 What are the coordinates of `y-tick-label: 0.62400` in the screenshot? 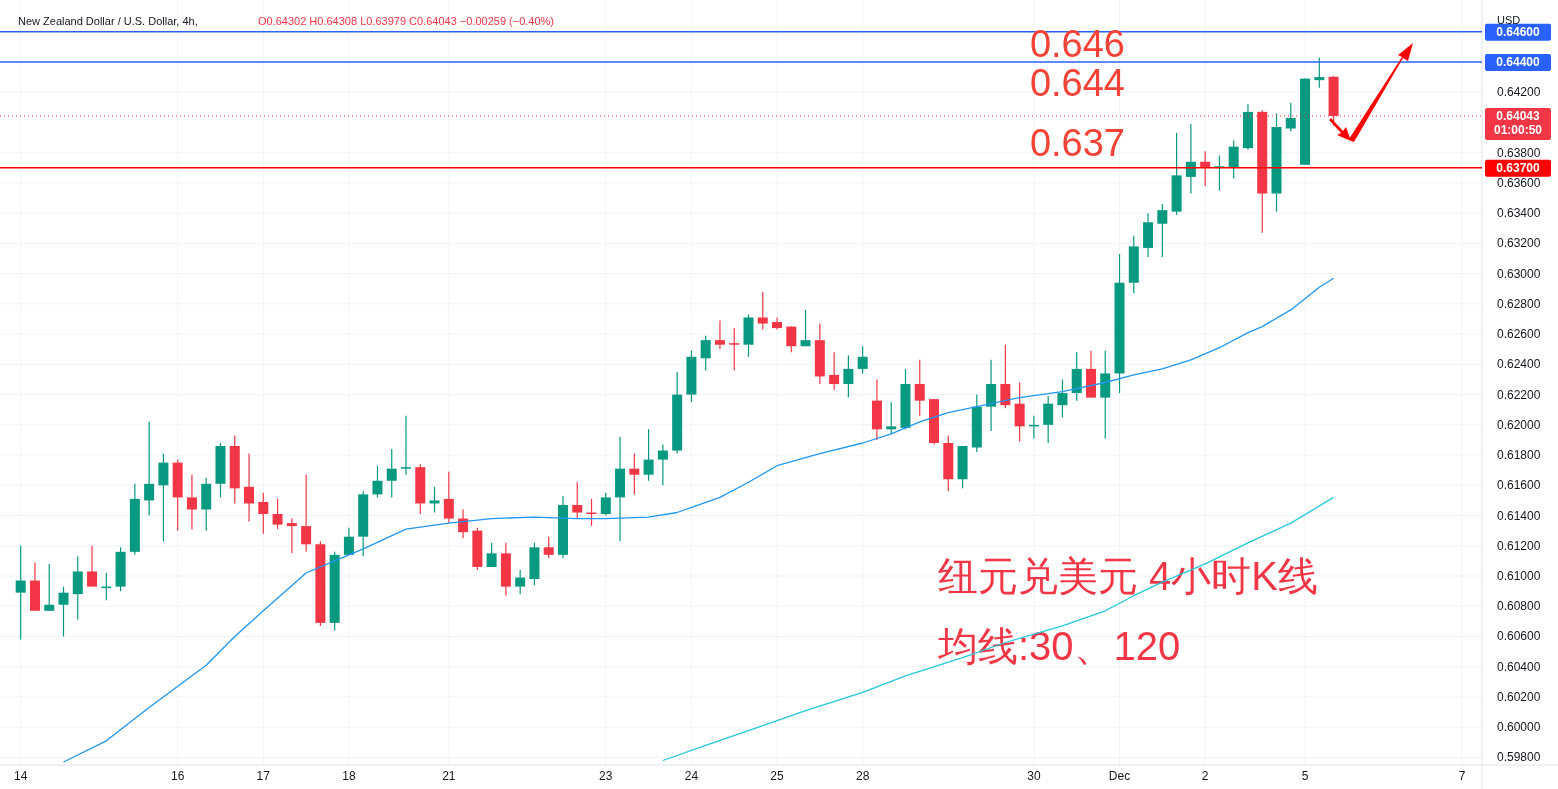 It's located at (1519, 364).